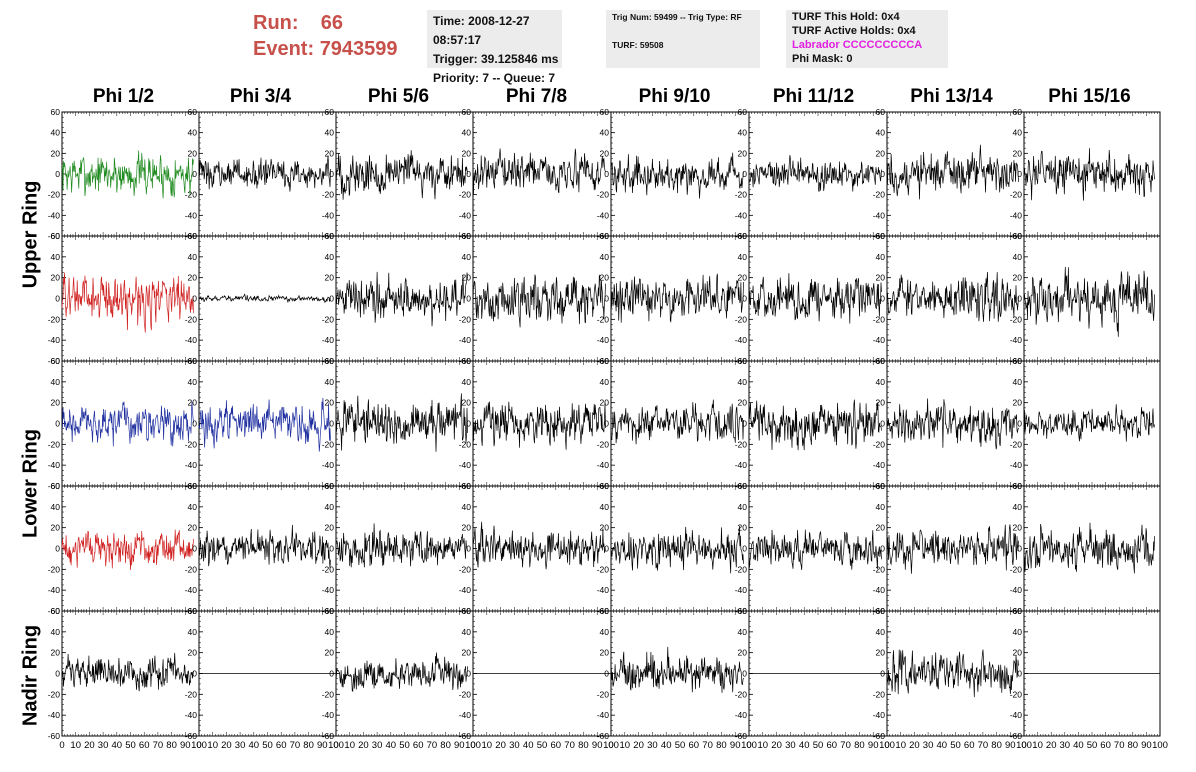 Image resolution: width=1196 pixels, height=772 pixels. Describe the element at coordinates (813, 96) in the screenshot. I see `column-header-phi-11-12: Phi 11/12` at that location.